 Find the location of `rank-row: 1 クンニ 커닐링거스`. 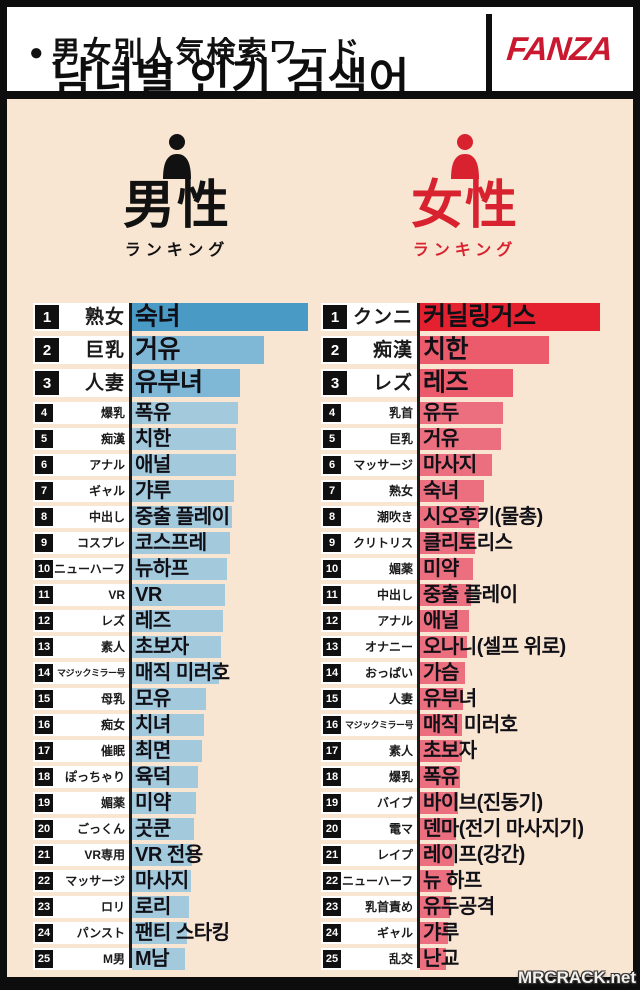

rank-row: 1 クンニ 커닐링거스 is located at coordinates (465, 317).